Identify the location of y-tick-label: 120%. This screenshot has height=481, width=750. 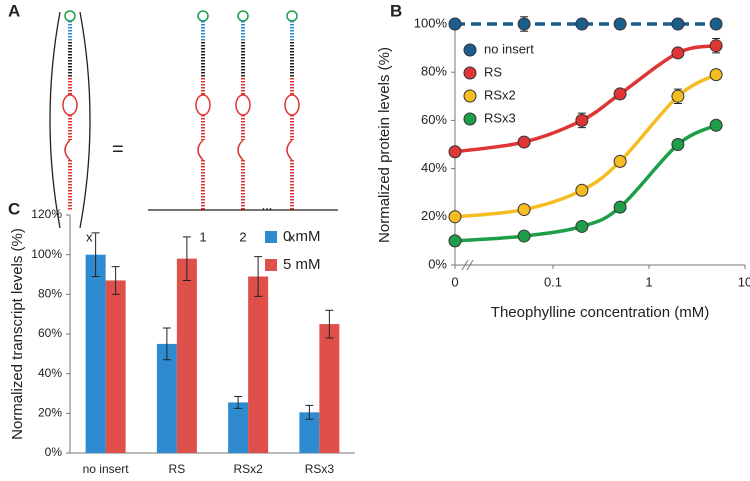
(46, 214).